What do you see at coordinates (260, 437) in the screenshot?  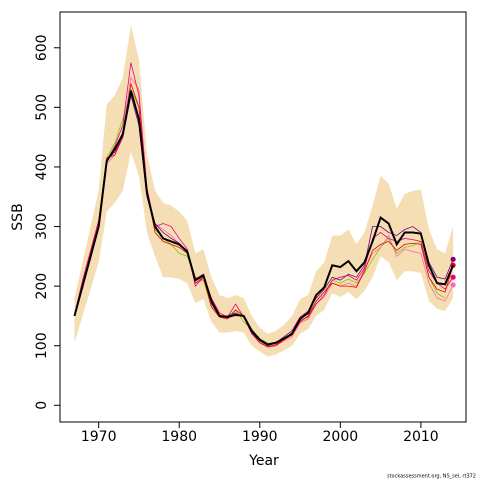 I see `x-tick-label: 1990` at bounding box center [260, 437].